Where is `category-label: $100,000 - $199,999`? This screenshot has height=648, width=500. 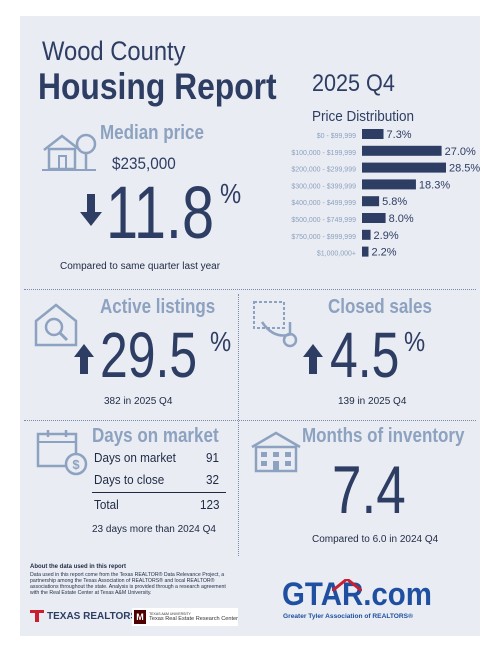 category-label: $100,000 - $199,999 is located at coordinates (323, 153).